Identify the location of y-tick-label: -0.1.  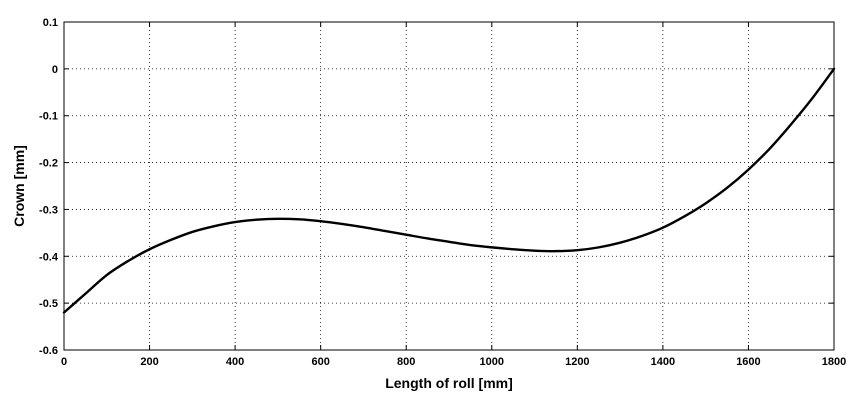
(48, 117).